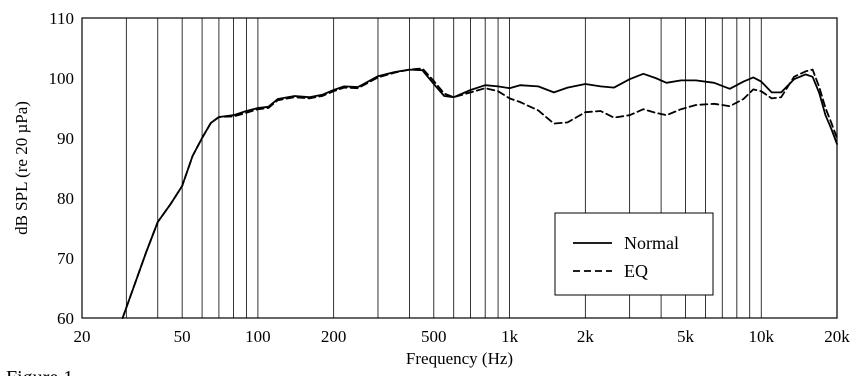 The width and height of the screenshot is (867, 376). What do you see at coordinates (636, 271) in the screenshot?
I see `legend-label-eq: EQ` at bounding box center [636, 271].